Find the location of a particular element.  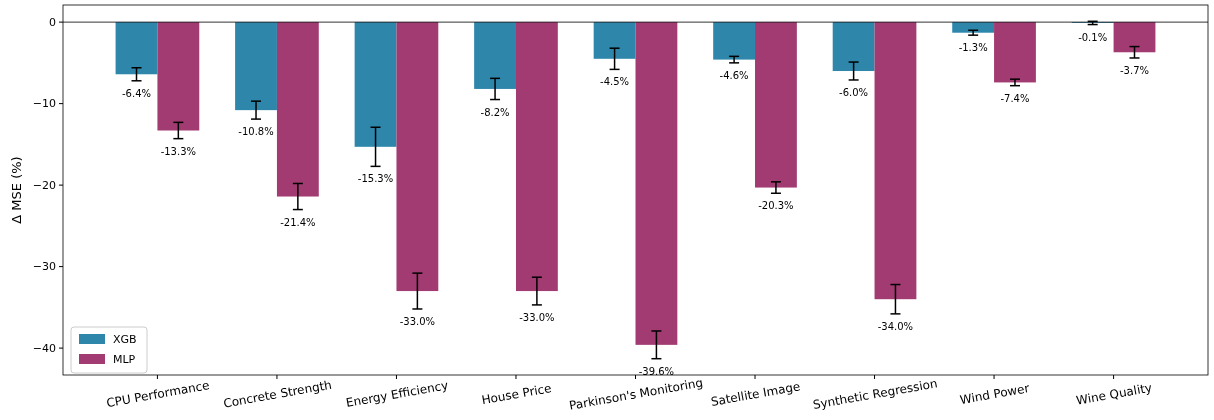

x-tick-label: House Price is located at coordinates (516, 394).